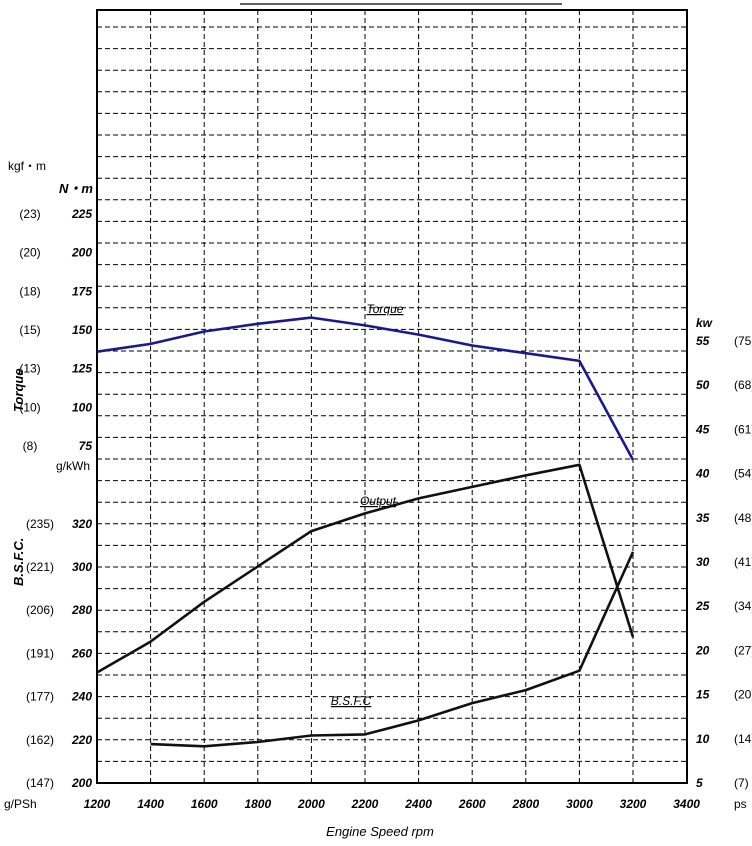  What do you see at coordinates (633, 804) in the screenshot?
I see `x-tick-label: 3200` at bounding box center [633, 804].